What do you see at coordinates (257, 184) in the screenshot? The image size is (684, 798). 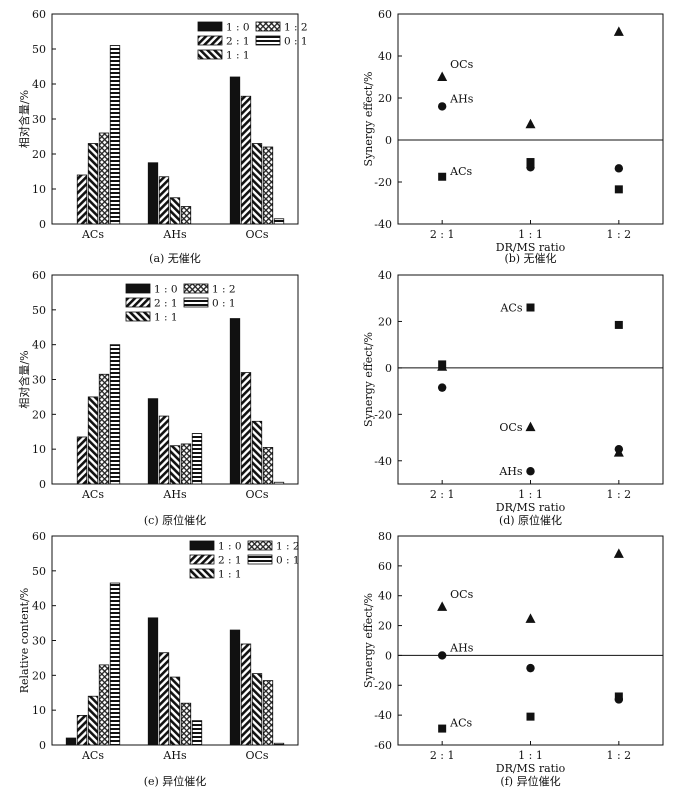 I see `bar-1:1-OCs` at bounding box center [257, 184].